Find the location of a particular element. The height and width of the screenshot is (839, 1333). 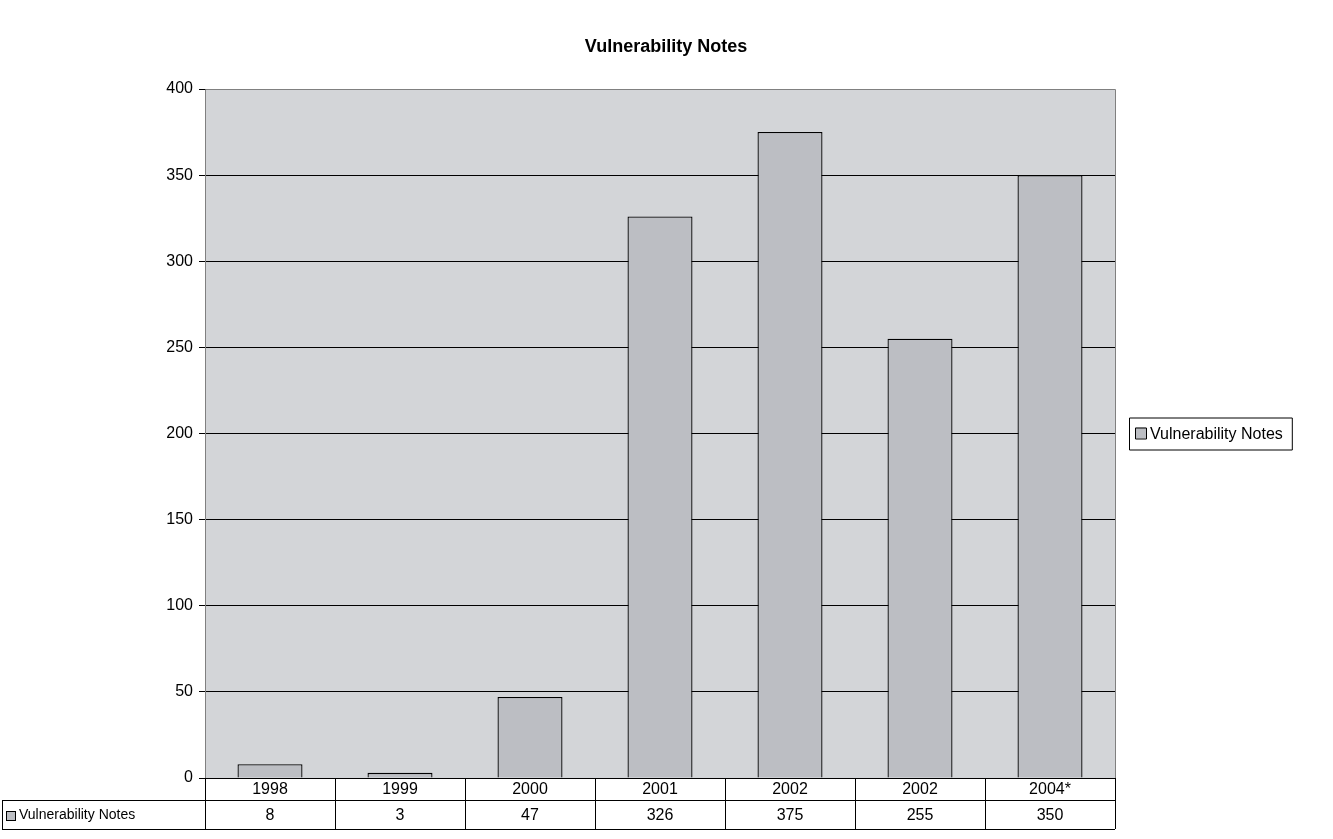

x-tick-label: 1998 is located at coordinates (270, 789).